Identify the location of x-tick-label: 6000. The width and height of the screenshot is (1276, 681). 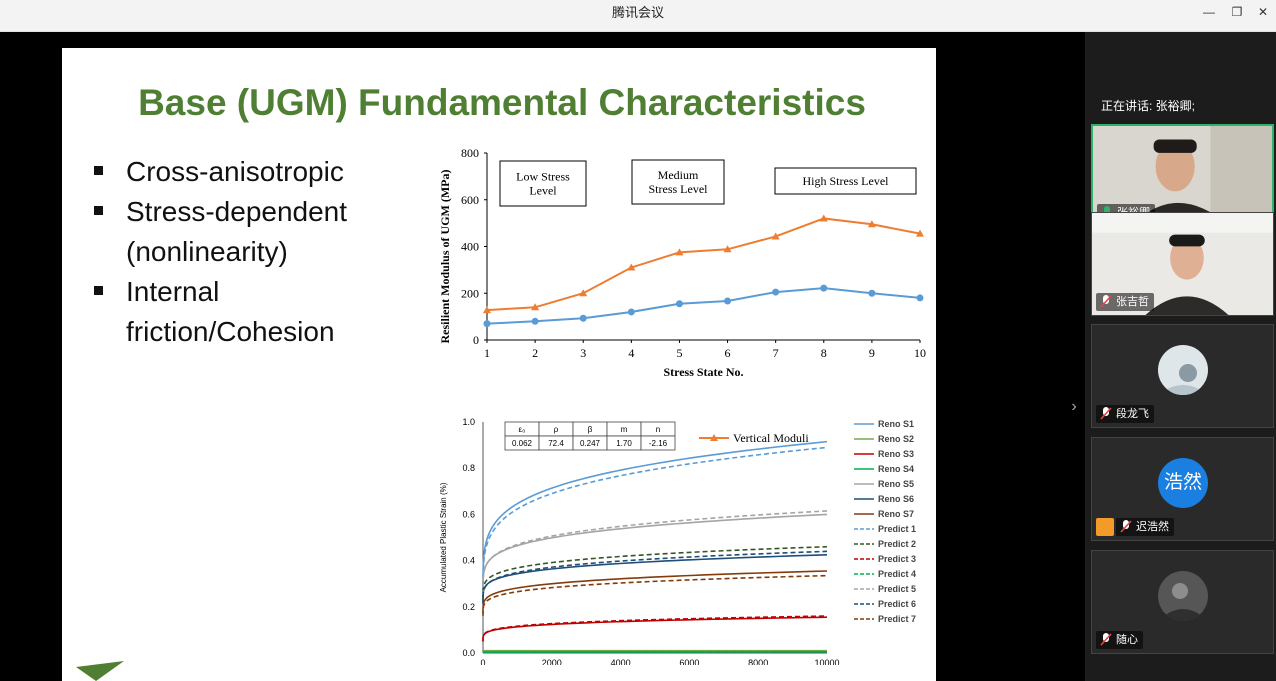
(689, 661).